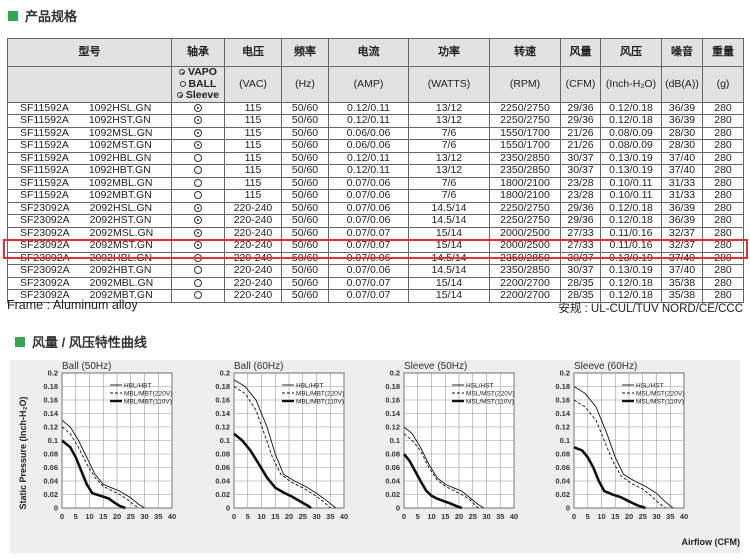  Describe the element at coordinates (682, 146) in the screenshot. I see `cell-noise: 28/30` at that location.